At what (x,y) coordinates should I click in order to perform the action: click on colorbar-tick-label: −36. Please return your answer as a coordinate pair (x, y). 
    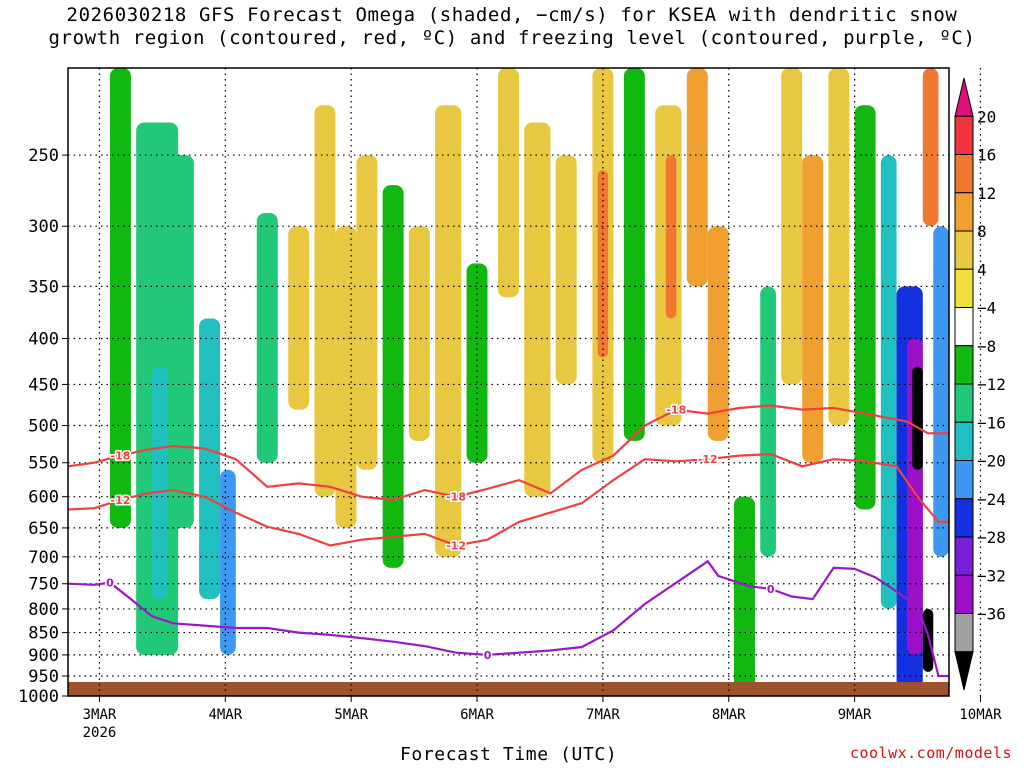
    Looking at the image, I should click on (991, 614).